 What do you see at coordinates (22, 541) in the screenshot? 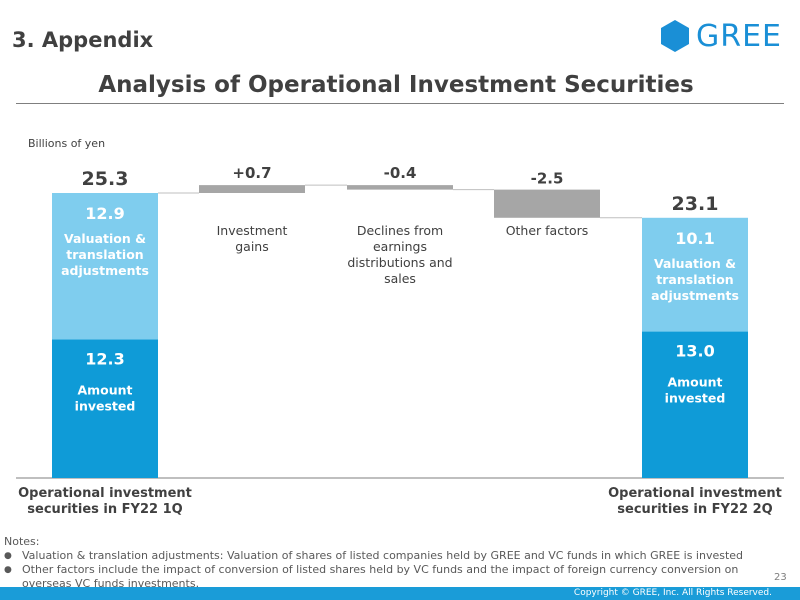
I see `notes-heading: Notes:` at bounding box center [22, 541].